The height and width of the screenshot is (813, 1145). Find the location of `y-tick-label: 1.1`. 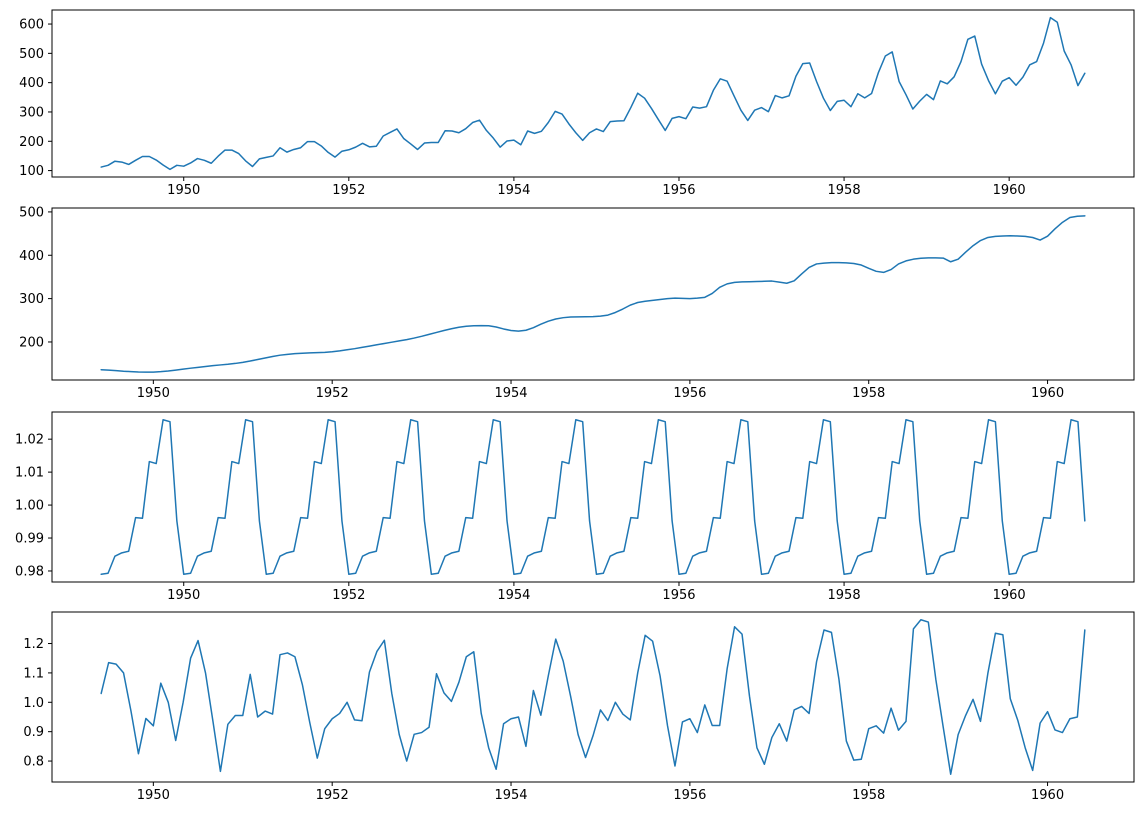

y-tick-label: 1.1 is located at coordinates (33, 673).